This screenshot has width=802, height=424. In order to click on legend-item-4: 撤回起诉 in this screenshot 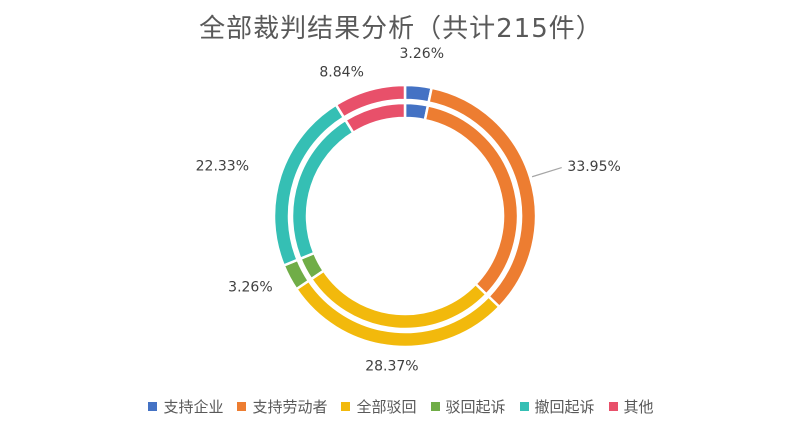, I will do `click(557, 406)`.